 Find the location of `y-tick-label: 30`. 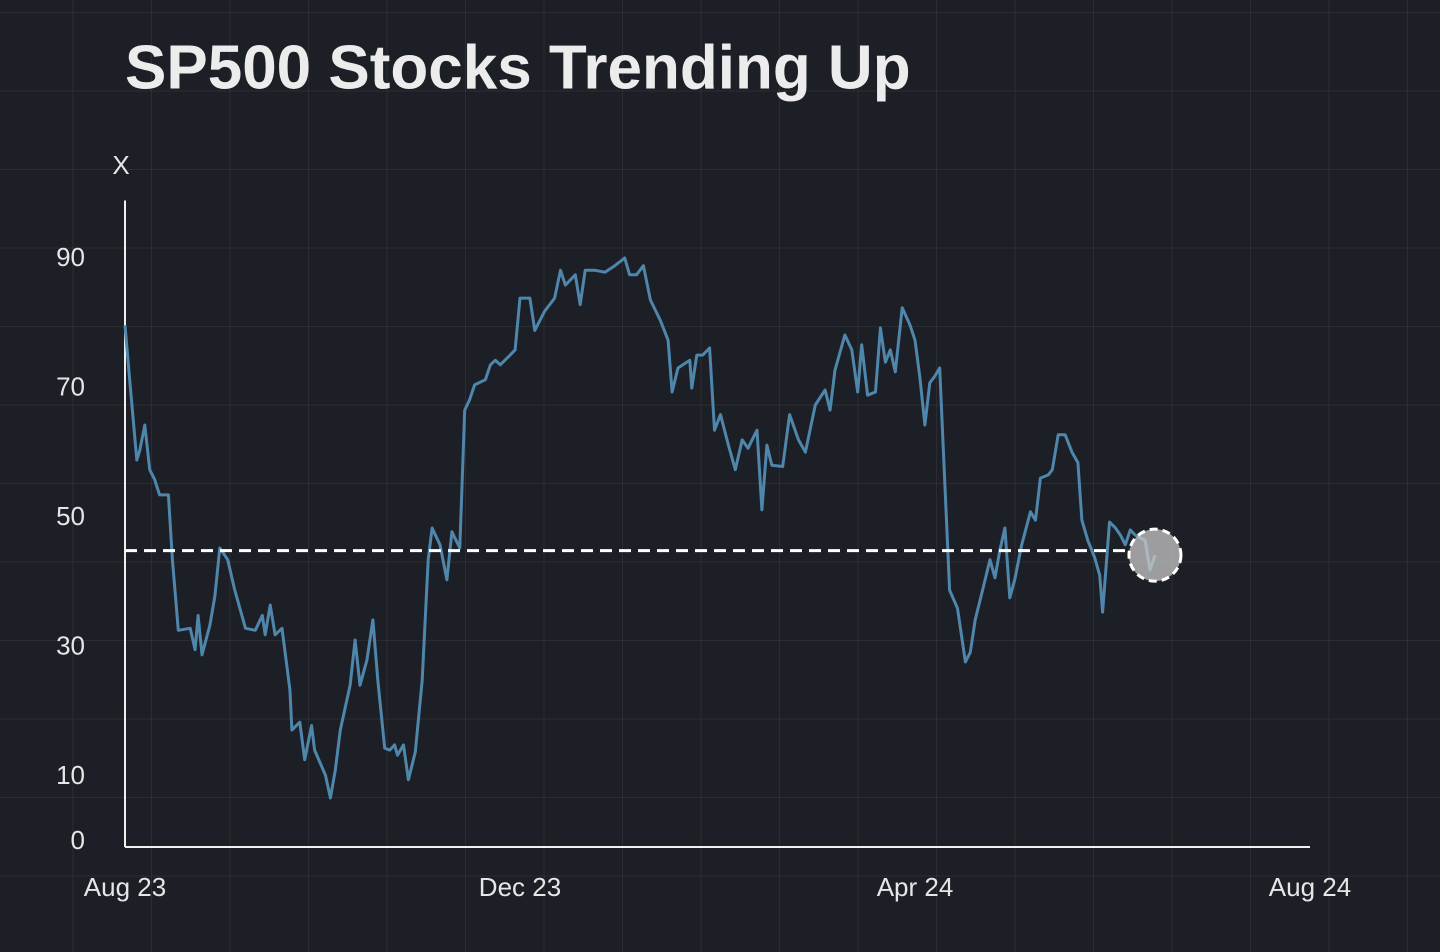

y-tick-label: 30 is located at coordinates (70, 646).